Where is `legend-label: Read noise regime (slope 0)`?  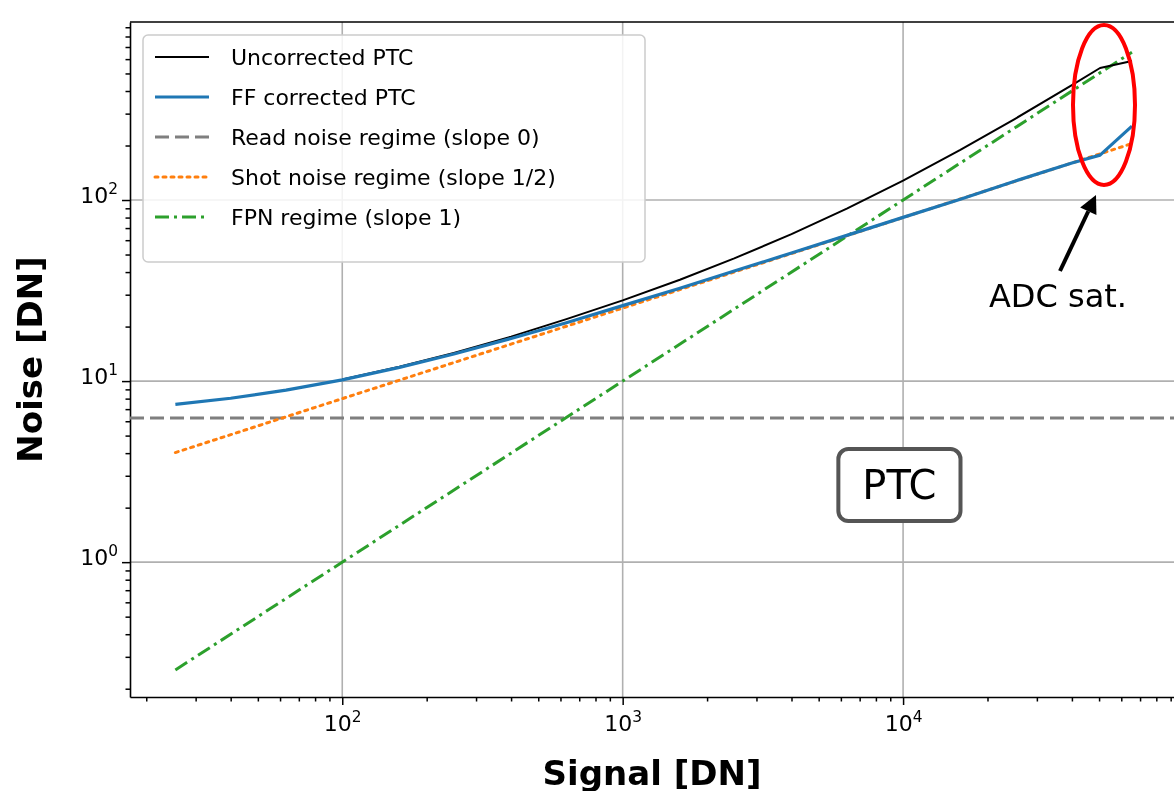
legend-label: Read noise regime (slope 0) is located at coordinates (385, 137).